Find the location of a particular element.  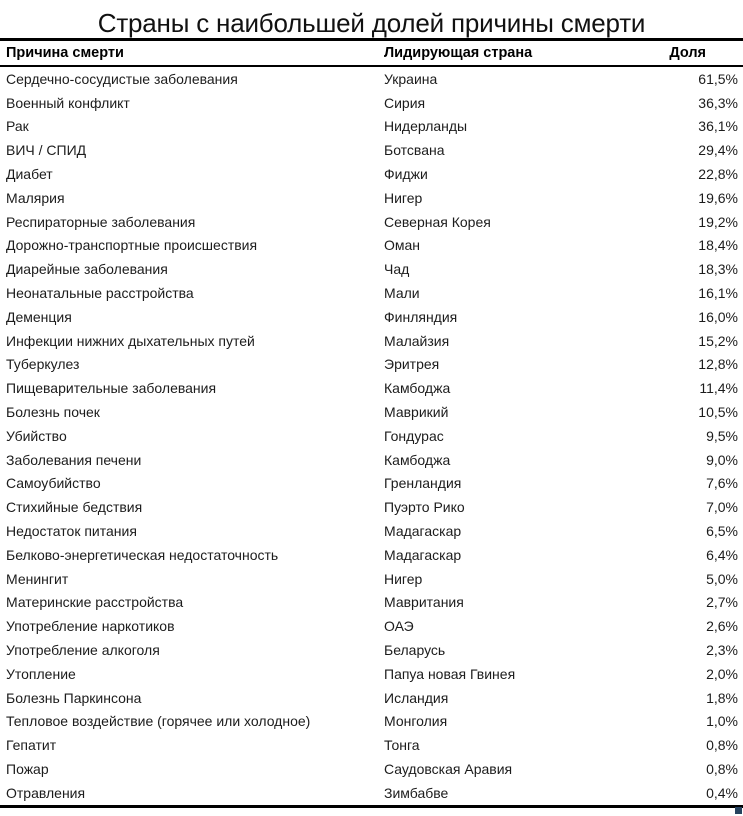

share-cell: 61,5% is located at coordinates (718, 78).